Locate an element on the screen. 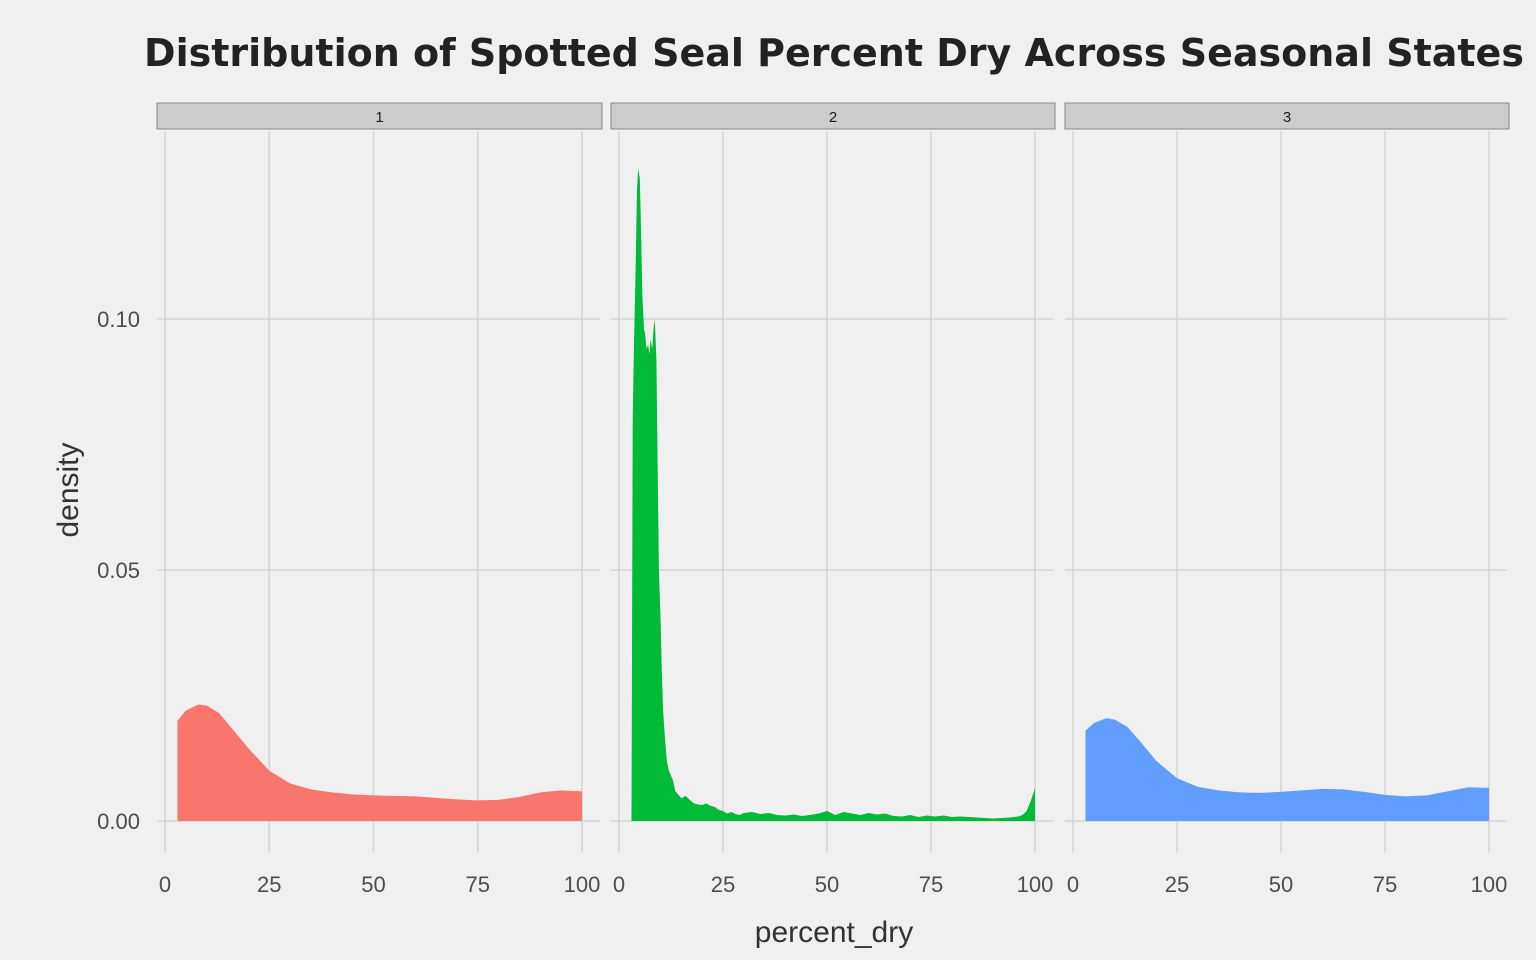 The width and height of the screenshot is (1536, 960). facet-strip-label: 3 is located at coordinates (1287, 117).